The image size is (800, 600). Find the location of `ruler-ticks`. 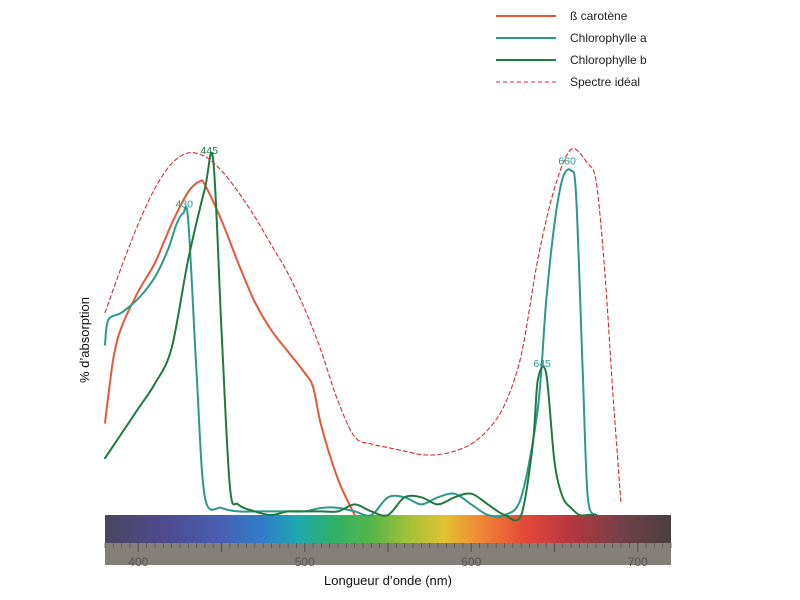

ruler-ticks is located at coordinates (388, 547).